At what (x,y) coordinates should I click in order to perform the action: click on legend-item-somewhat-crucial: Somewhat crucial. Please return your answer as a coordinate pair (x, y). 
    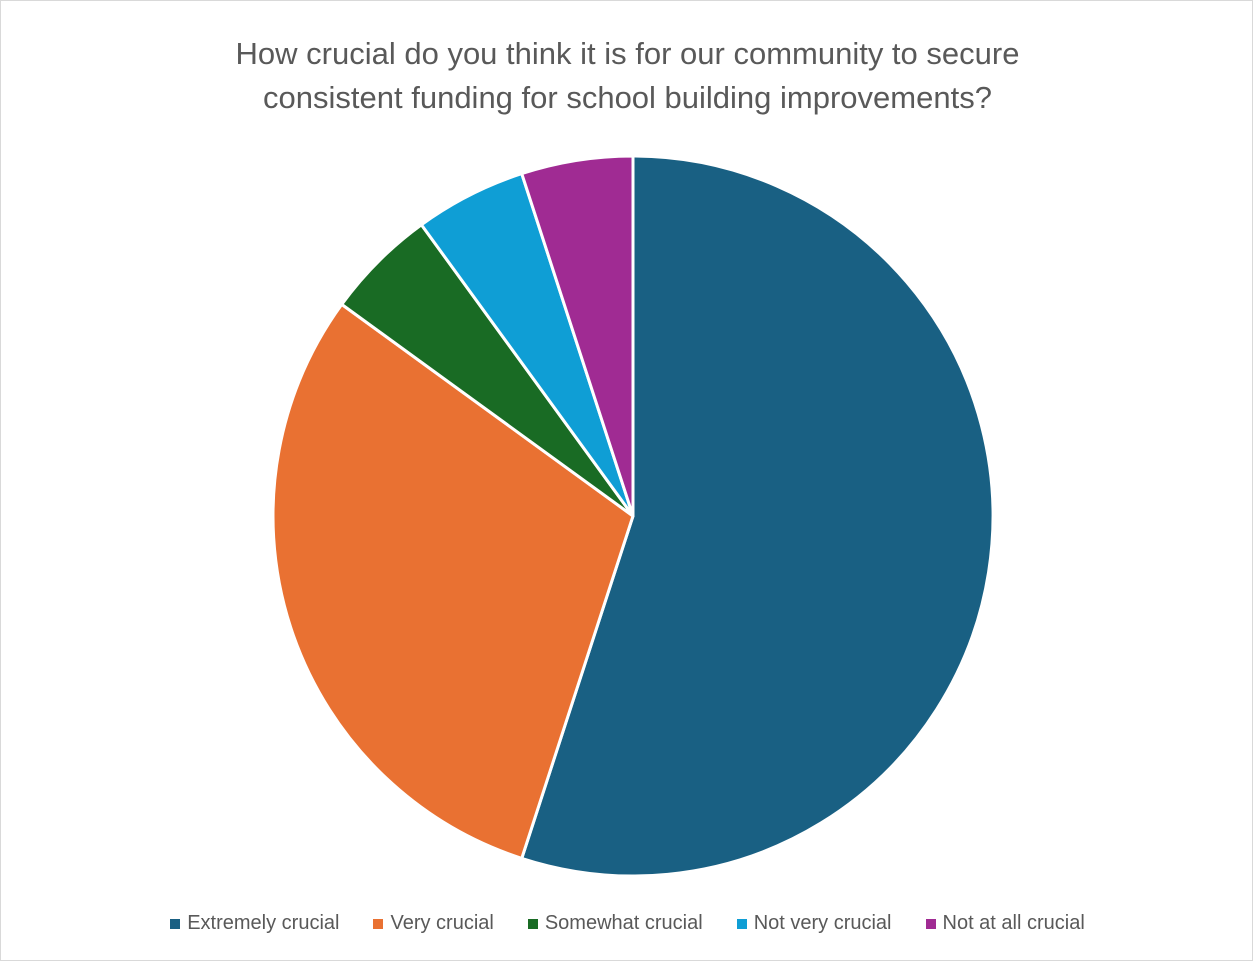
    Looking at the image, I should click on (615, 923).